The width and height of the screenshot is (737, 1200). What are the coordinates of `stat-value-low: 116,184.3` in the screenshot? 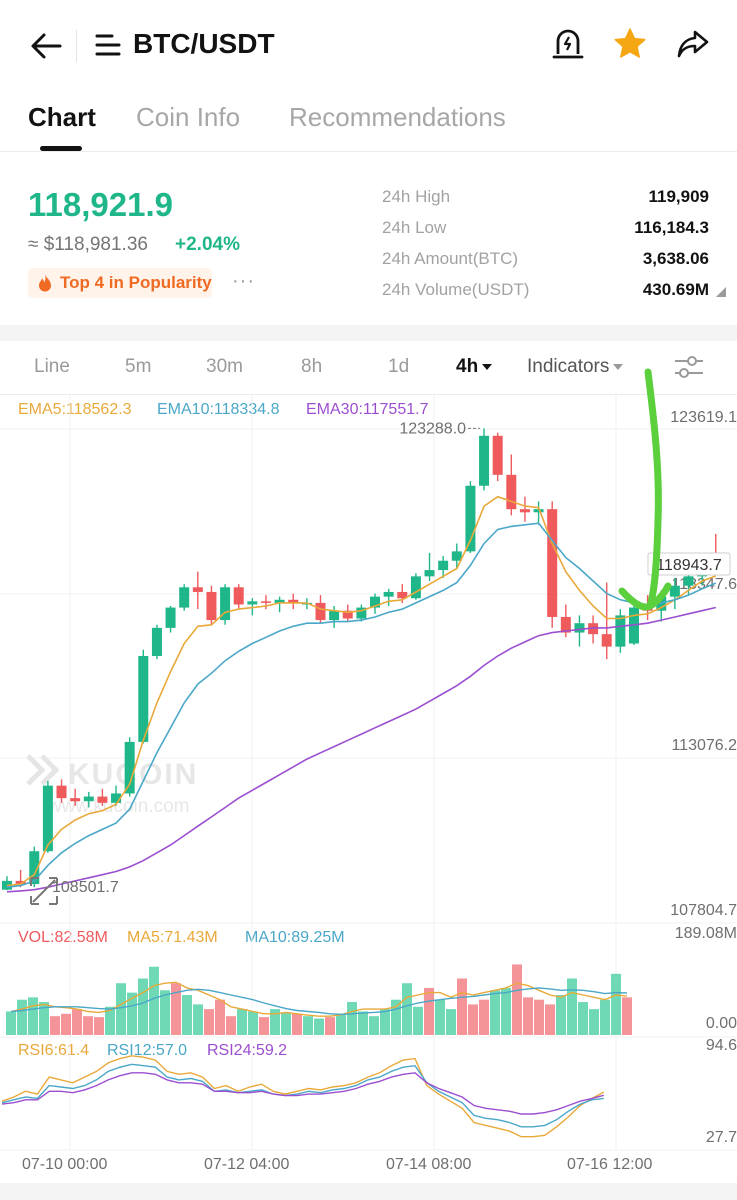 It's located at (671, 227).